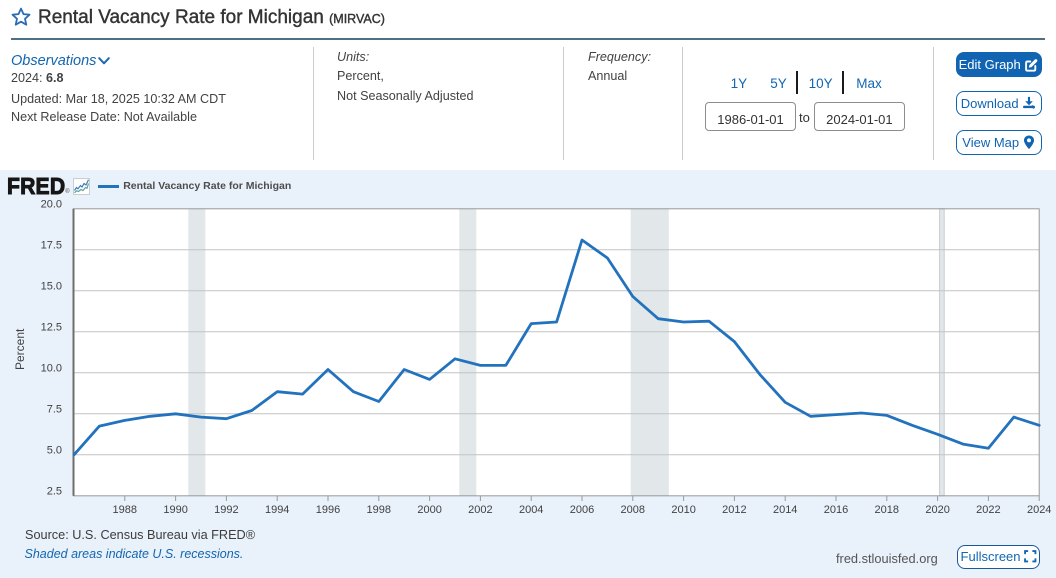 The image size is (1056, 578). I want to click on svg-text: 1996, so click(328, 510).